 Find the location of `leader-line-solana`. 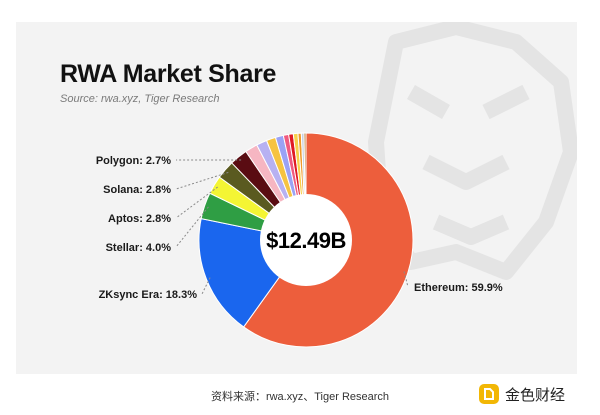

leader-line-solana is located at coordinates (202, 180).